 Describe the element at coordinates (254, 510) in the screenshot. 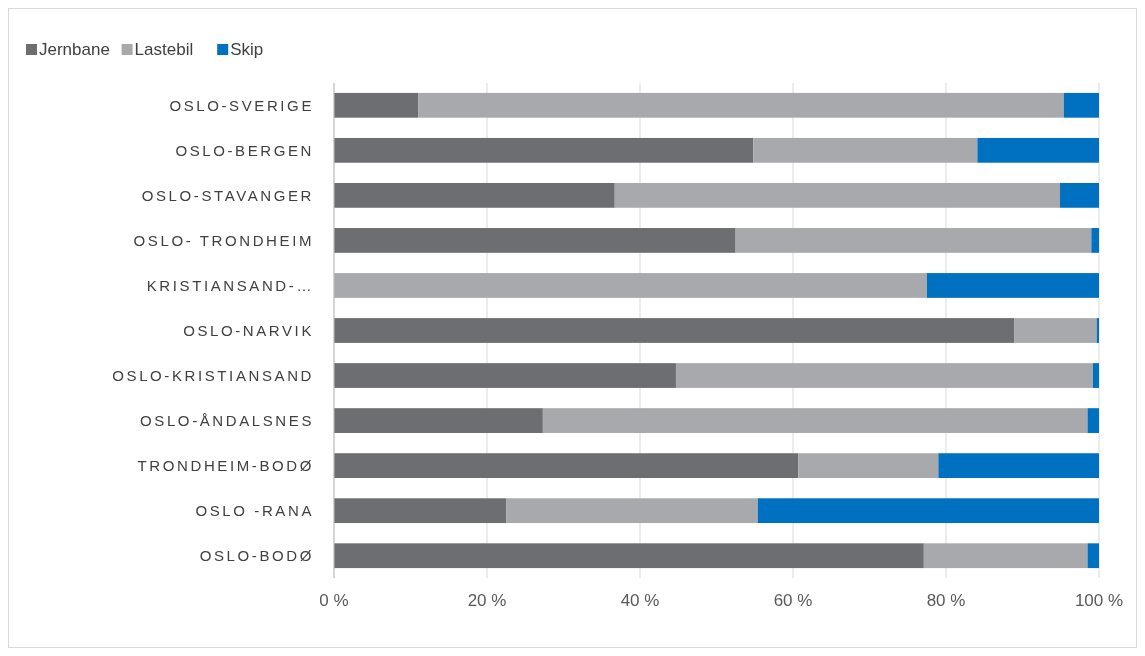

I see `y-tick-label: OSLO -RANA` at that location.